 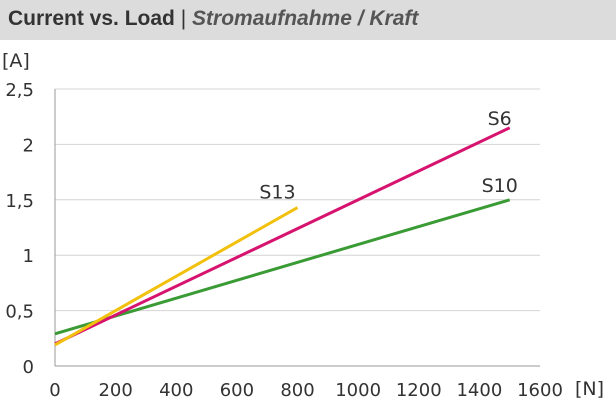 What do you see at coordinates (479, 390) in the screenshot?
I see `x-tick-label: 1400` at bounding box center [479, 390].